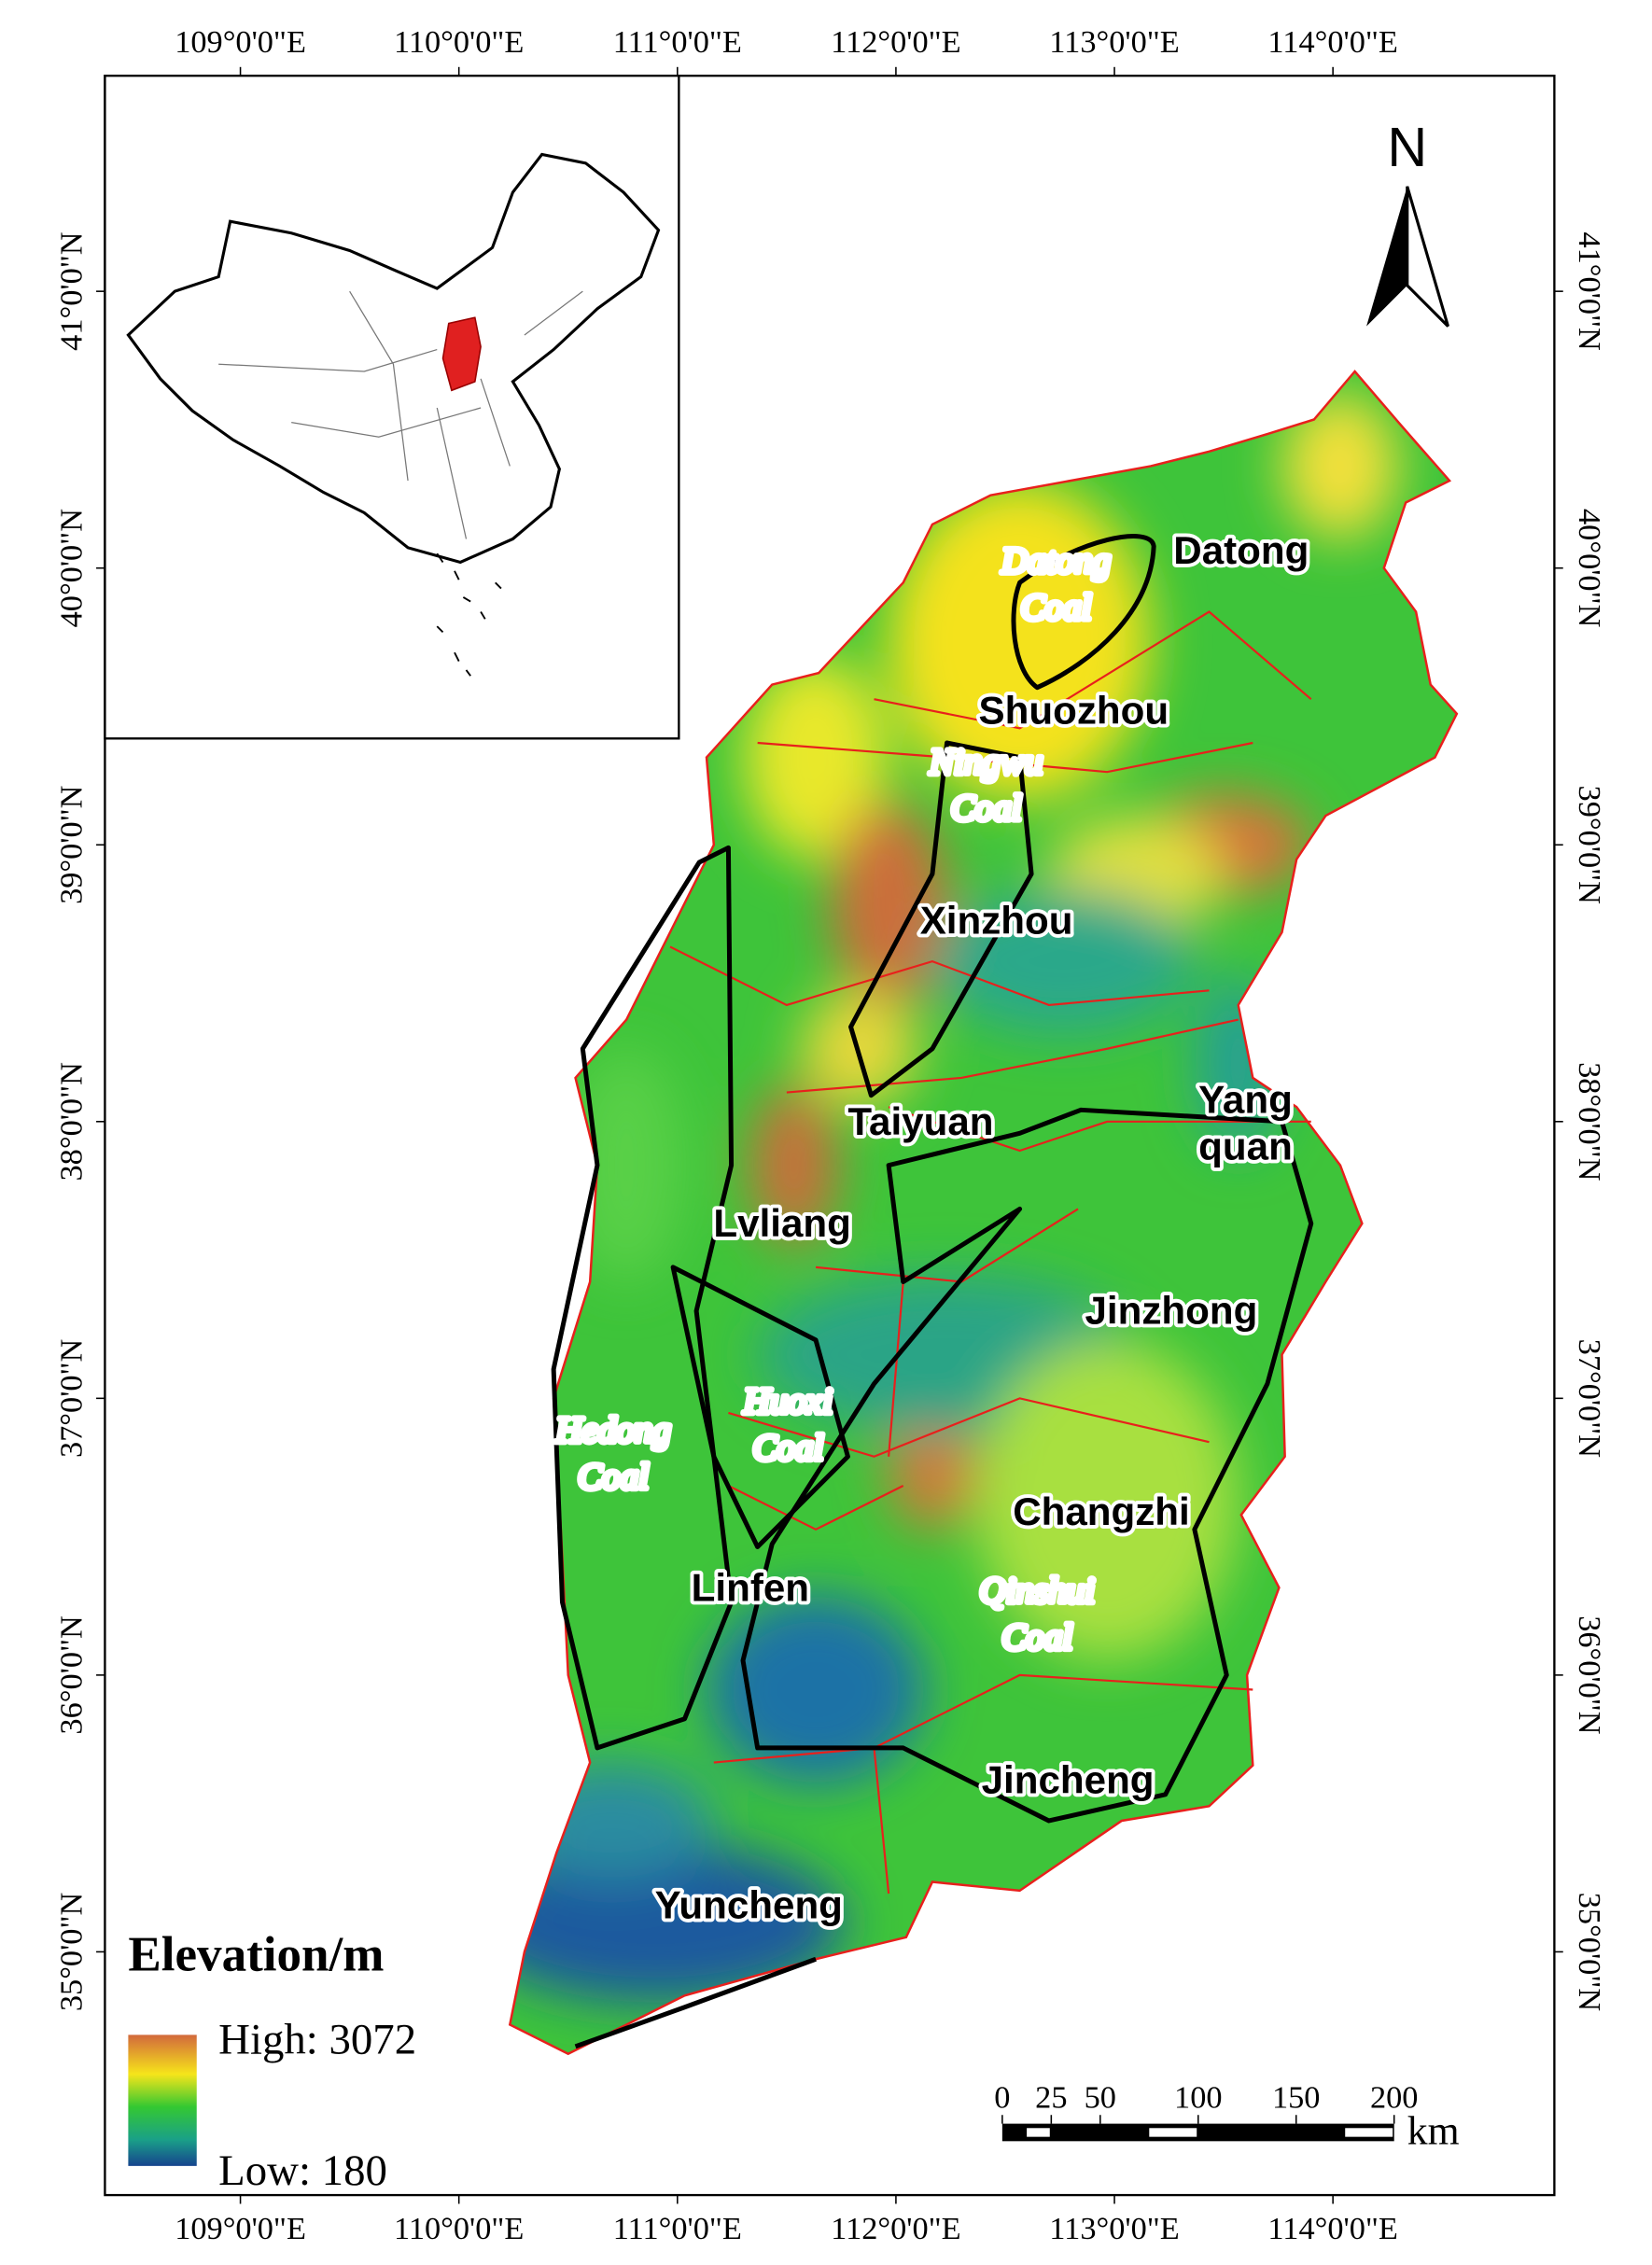 The image size is (1652, 2265). I want to click on coal-field-label: Ningwu, so click(986, 762).